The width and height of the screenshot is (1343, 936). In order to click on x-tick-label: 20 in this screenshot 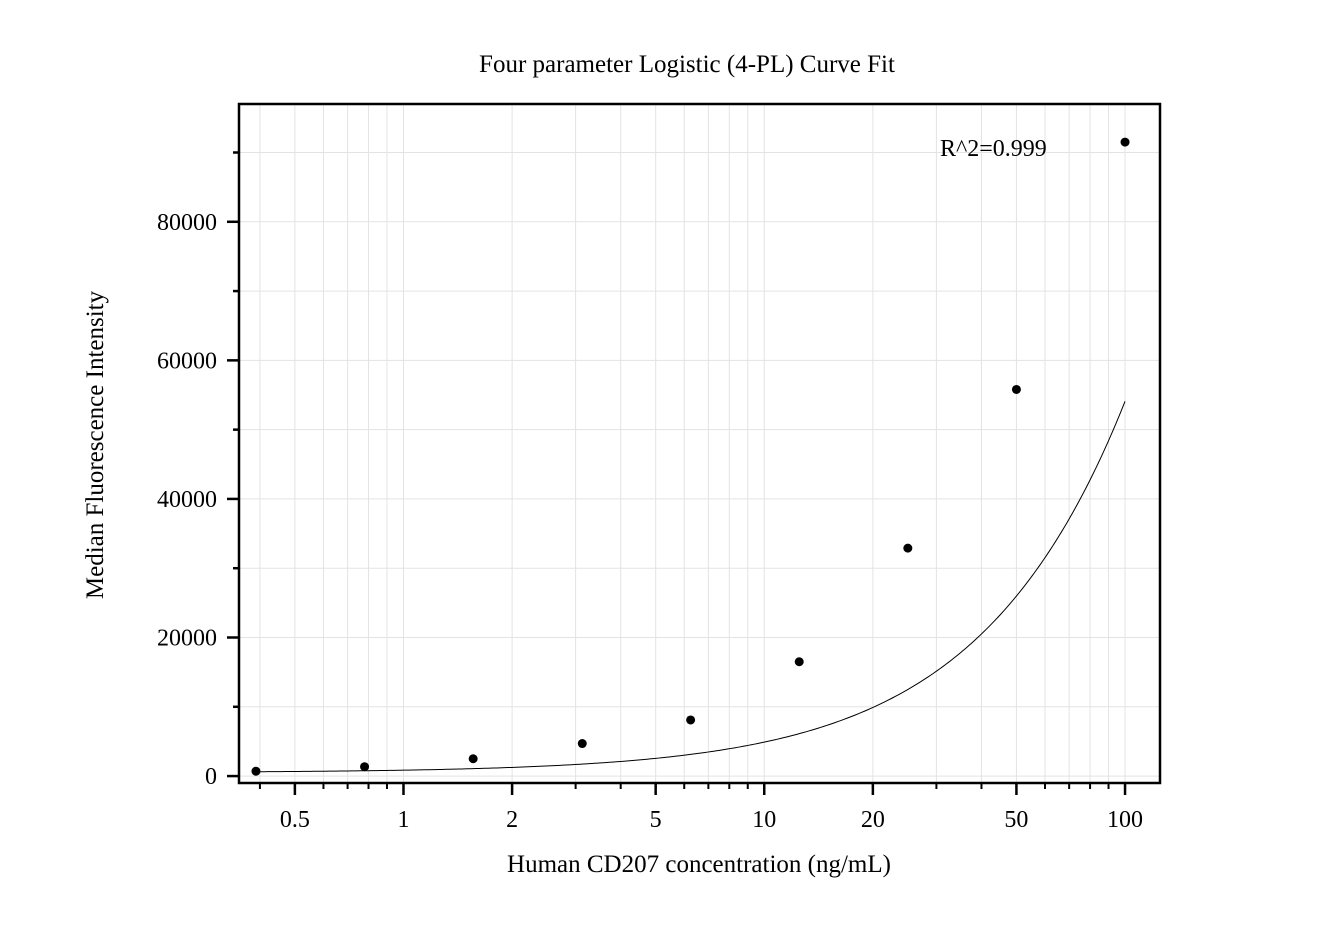, I will do `click(873, 820)`.